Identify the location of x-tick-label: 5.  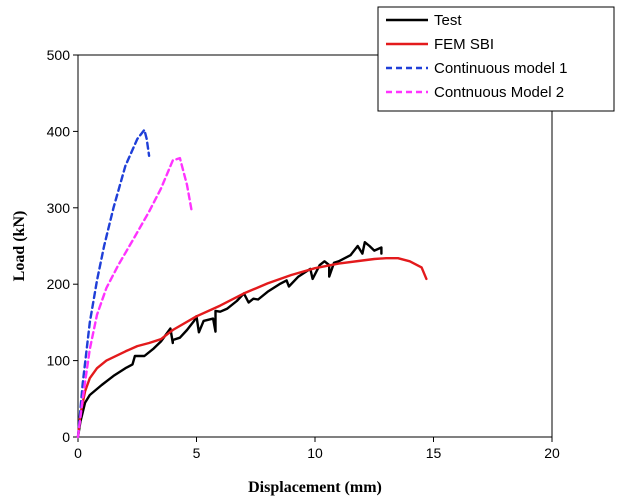
(197, 453).